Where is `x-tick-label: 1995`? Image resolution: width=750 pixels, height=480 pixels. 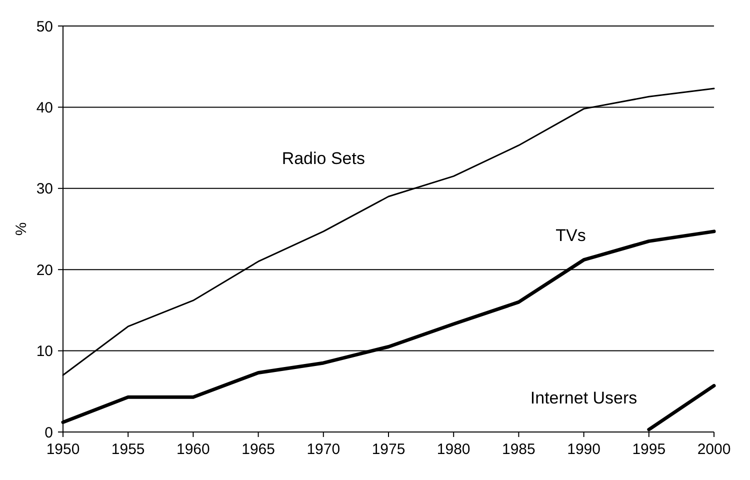
x-tick-label: 1995 is located at coordinates (649, 449).